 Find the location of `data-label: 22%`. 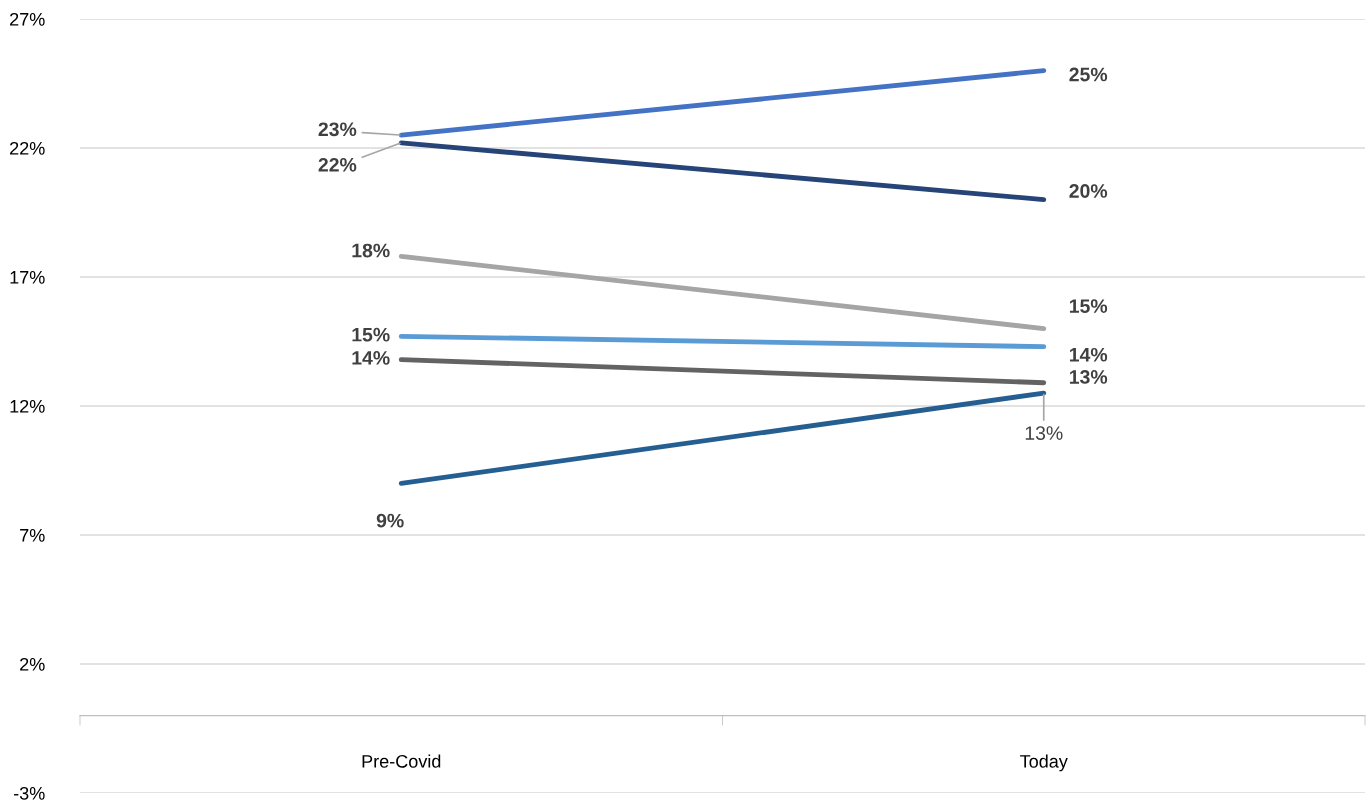

data-label: 22% is located at coordinates (337, 164).